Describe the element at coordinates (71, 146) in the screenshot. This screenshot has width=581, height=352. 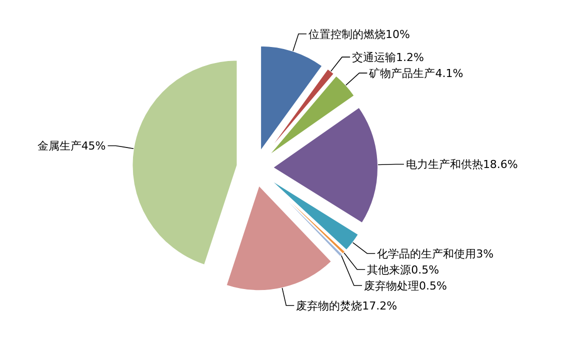
I see `slice-label: 金属生产45%` at that location.